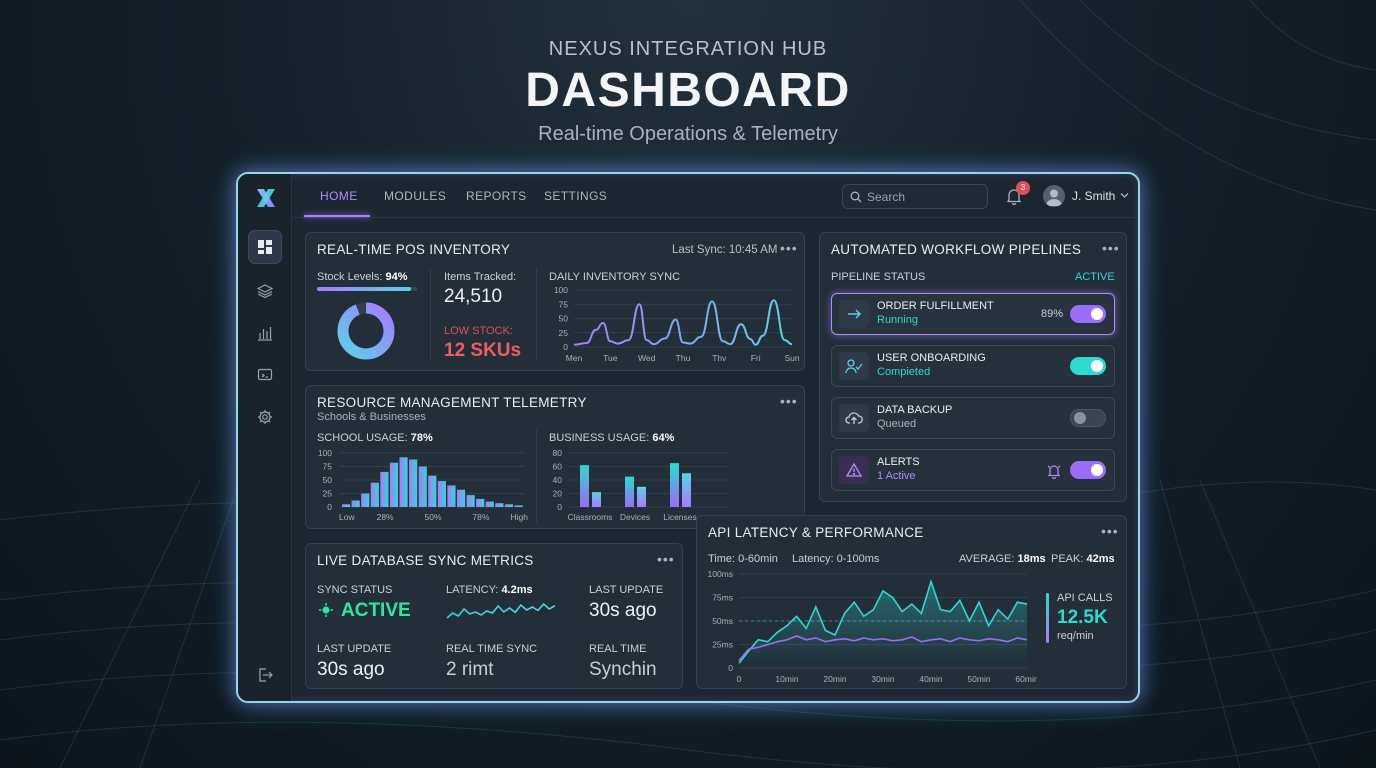 The height and width of the screenshot is (768, 1376). What do you see at coordinates (326, 610) in the screenshot?
I see `sync-active-icon` at bounding box center [326, 610].